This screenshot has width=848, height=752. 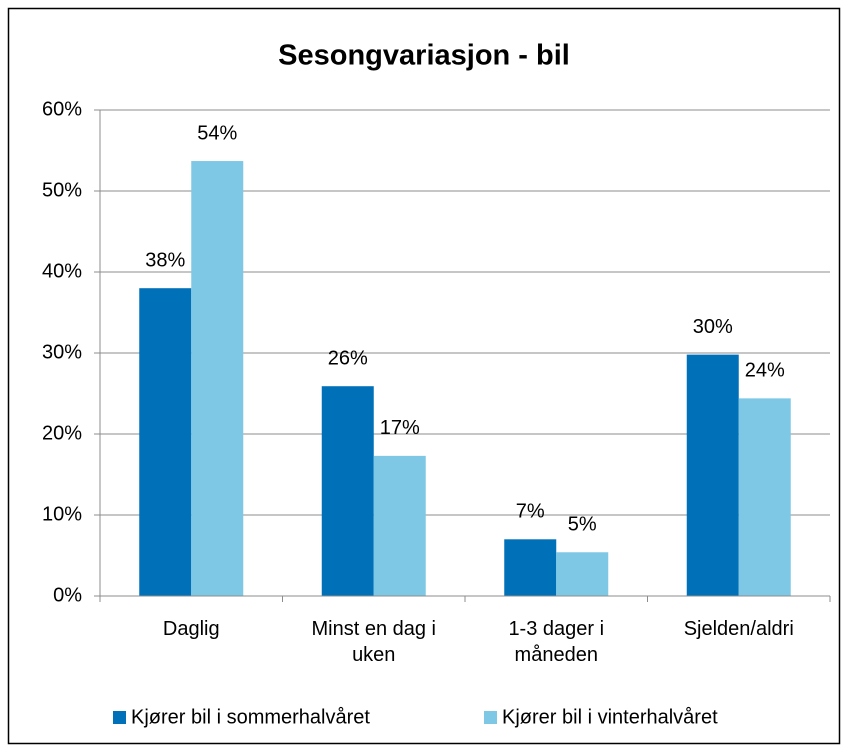 What do you see at coordinates (400, 428) in the screenshot?
I see `data-label: 17%` at bounding box center [400, 428].